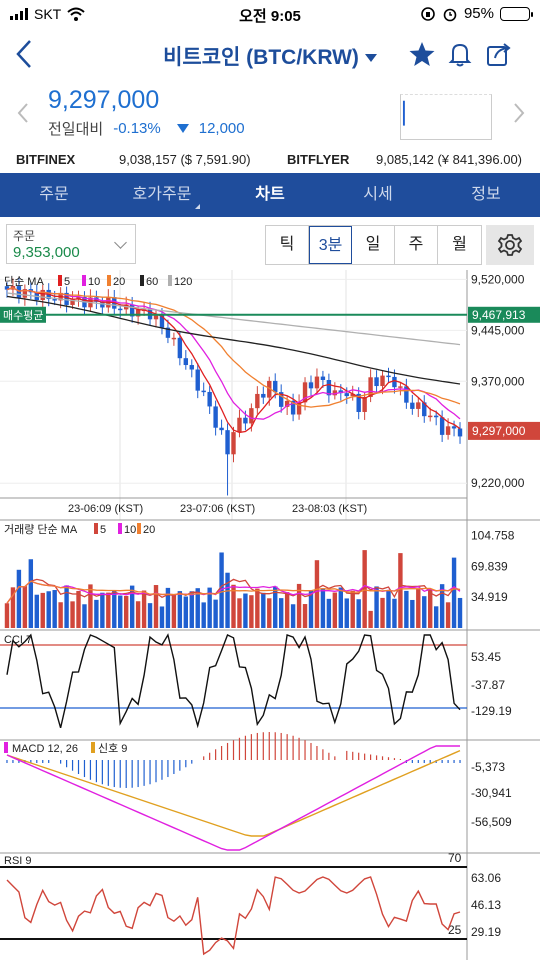  I want to click on tab-market: 시세, so click(378, 194).